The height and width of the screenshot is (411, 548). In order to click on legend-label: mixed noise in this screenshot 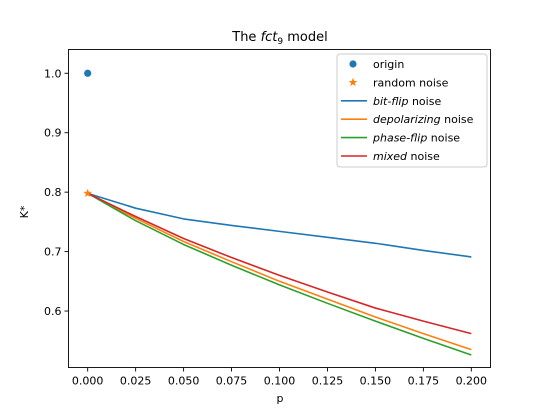, I will do `click(406, 156)`.